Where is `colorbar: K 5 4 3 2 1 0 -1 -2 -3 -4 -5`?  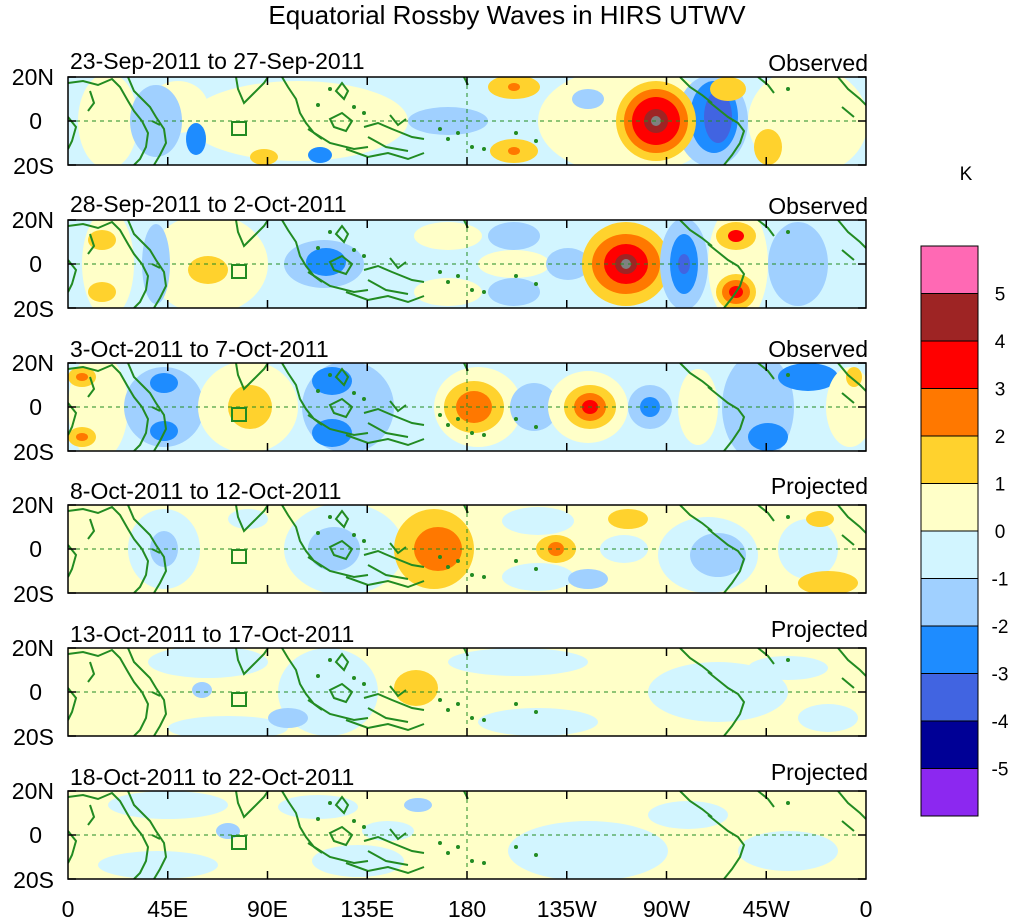 colorbar: K 5 4 3 2 1 0 -1 -2 -3 -4 -5 is located at coordinates (964, 490).